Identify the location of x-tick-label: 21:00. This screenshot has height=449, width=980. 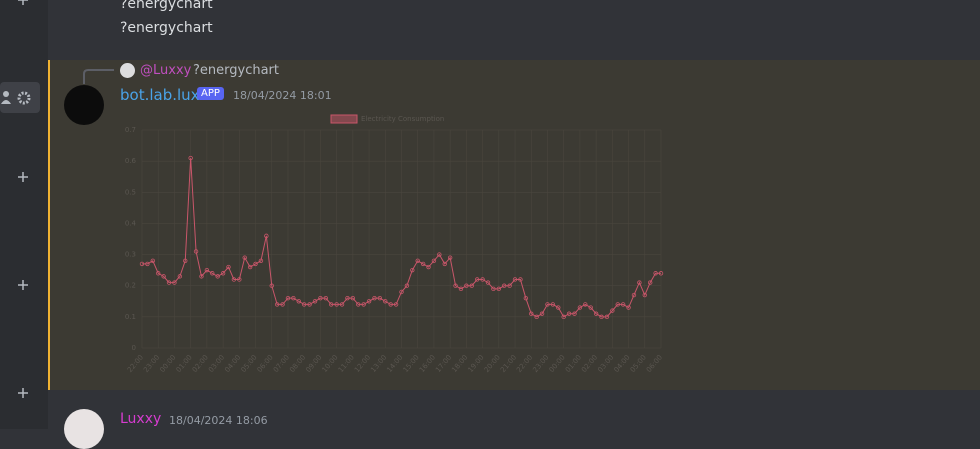
(508, 363).